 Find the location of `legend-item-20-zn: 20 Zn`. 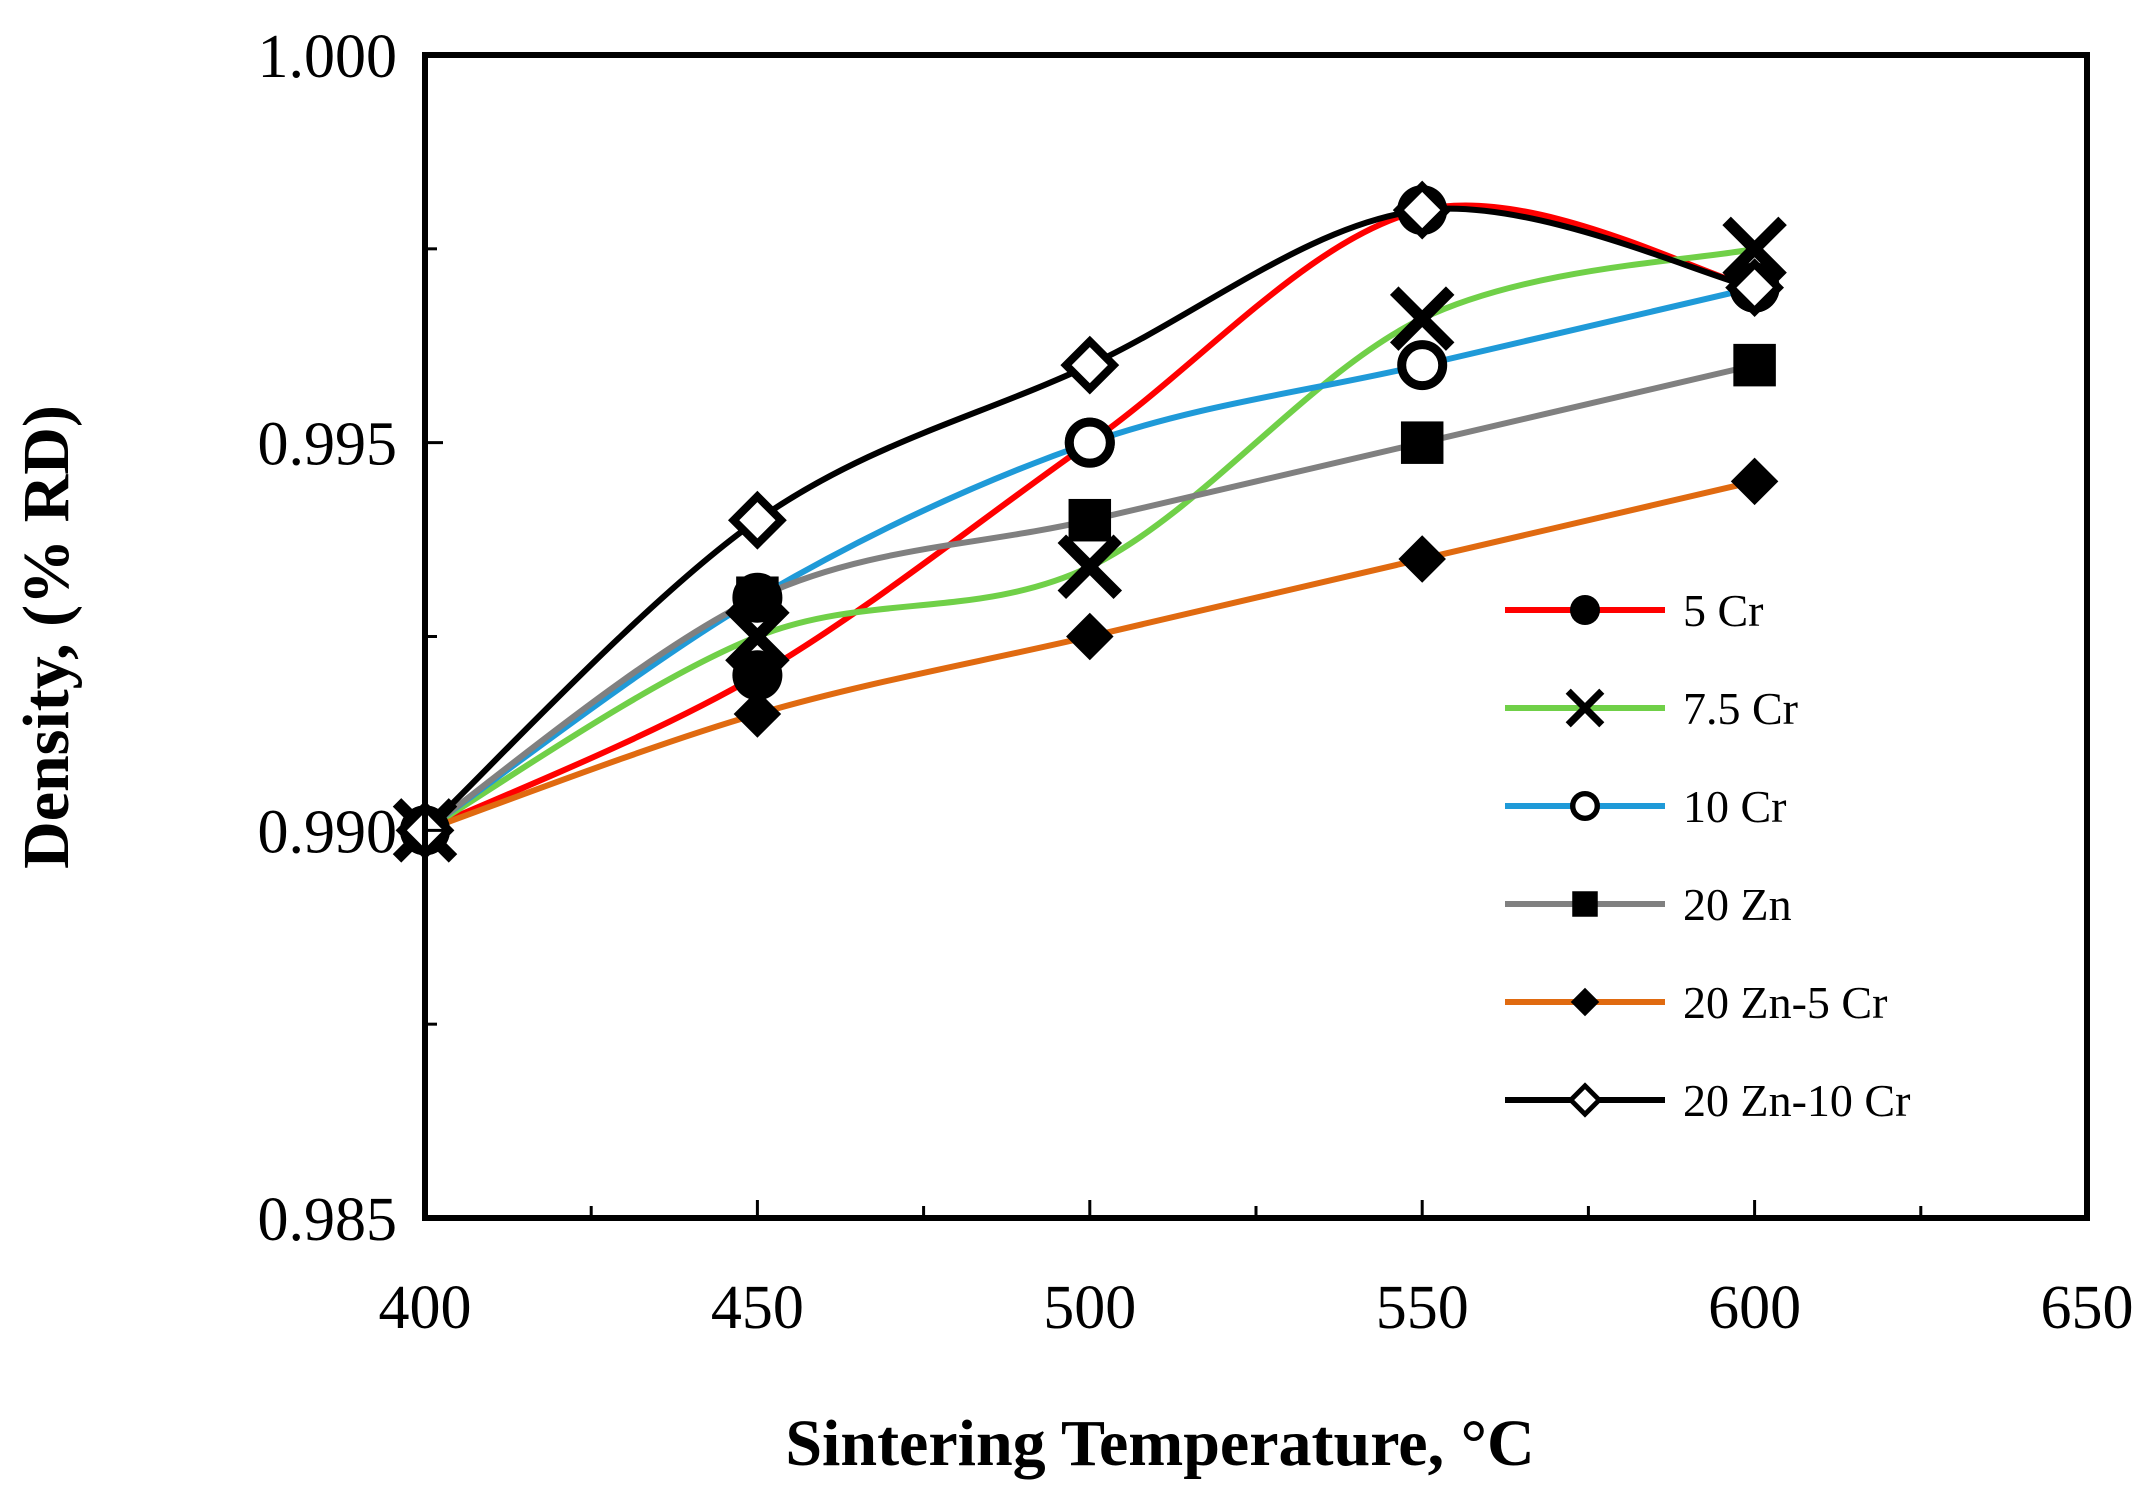

legend-item-20-zn: 20 Zn is located at coordinates (1648, 904).